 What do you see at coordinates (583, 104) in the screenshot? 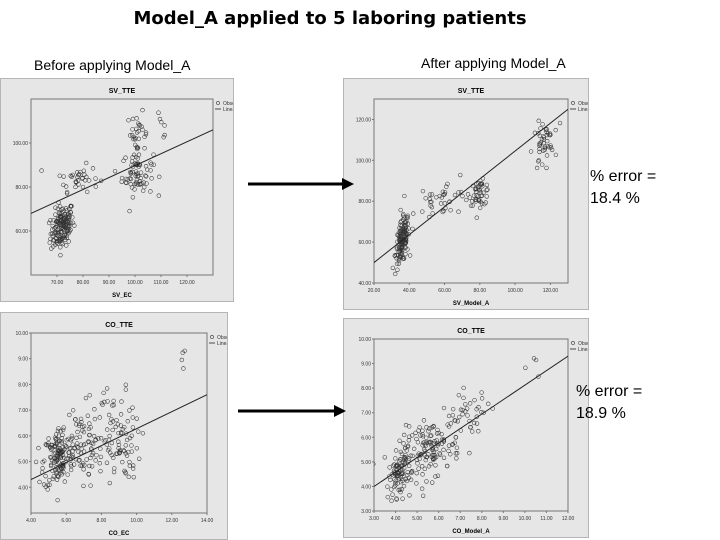
I see `legend-observed-label: Observed` at bounding box center [583, 104].